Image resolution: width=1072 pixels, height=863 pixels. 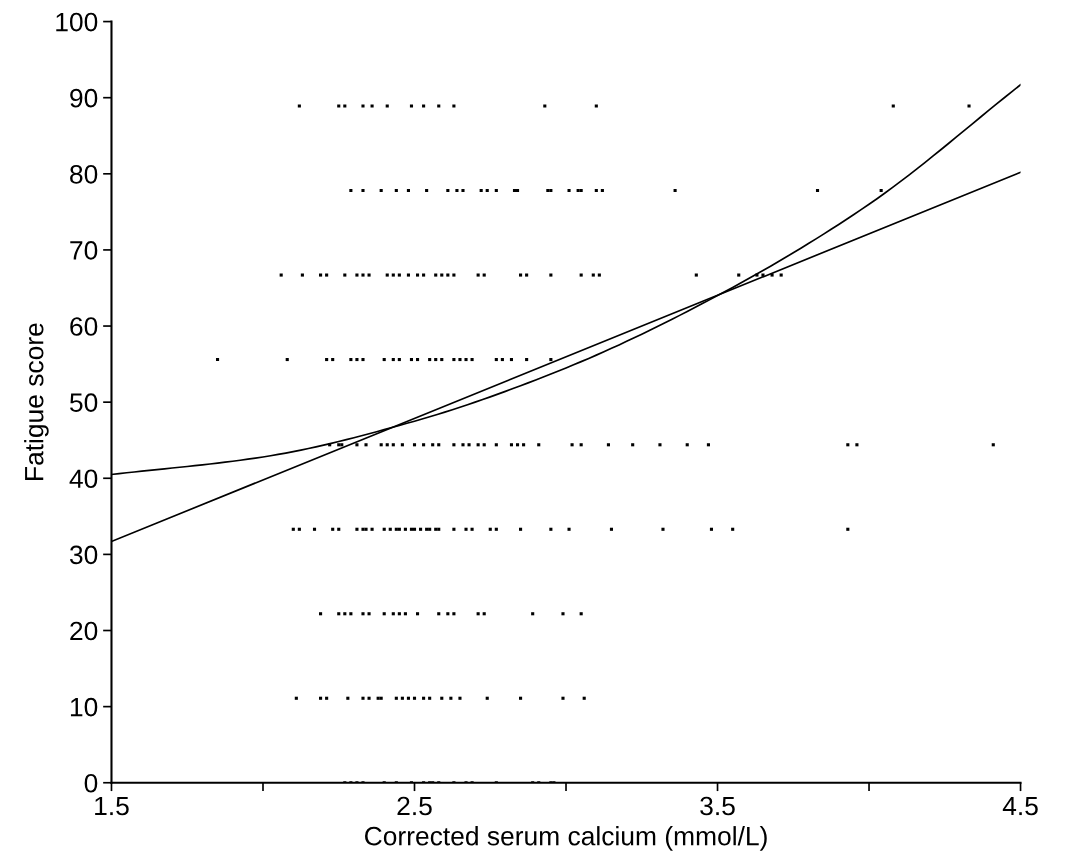 I want to click on y-tick-label: 80, so click(x=84, y=174).